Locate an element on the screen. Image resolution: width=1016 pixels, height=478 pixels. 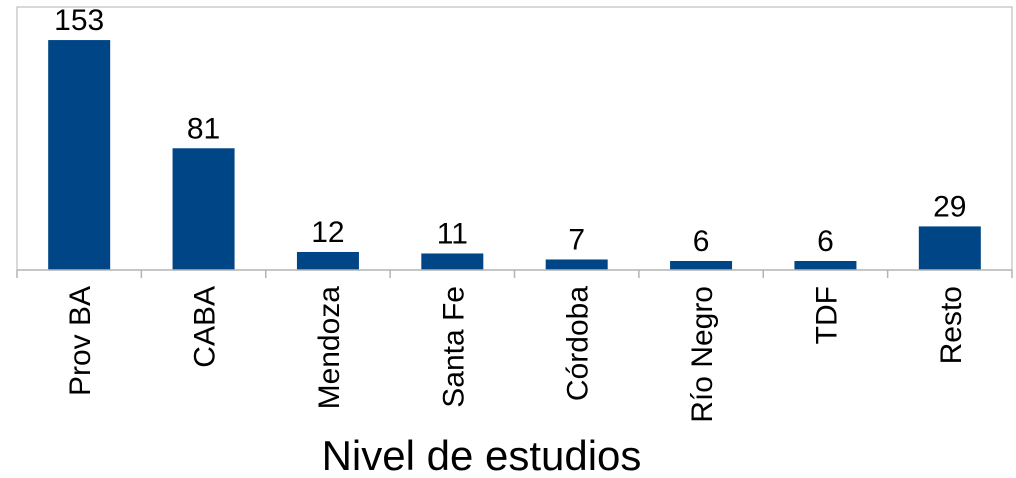
bar-río-negro is located at coordinates (701, 265).